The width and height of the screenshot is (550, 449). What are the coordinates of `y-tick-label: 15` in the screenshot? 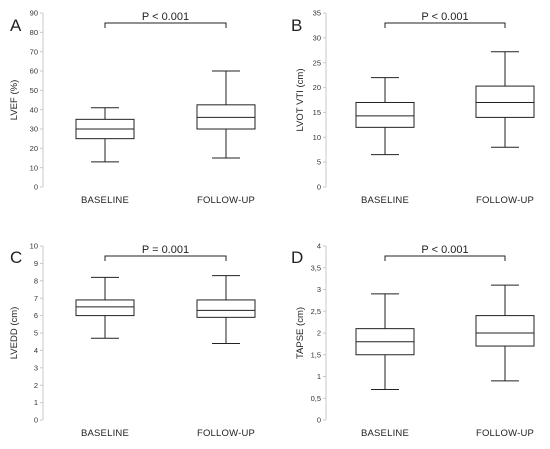 It's located at (317, 112).